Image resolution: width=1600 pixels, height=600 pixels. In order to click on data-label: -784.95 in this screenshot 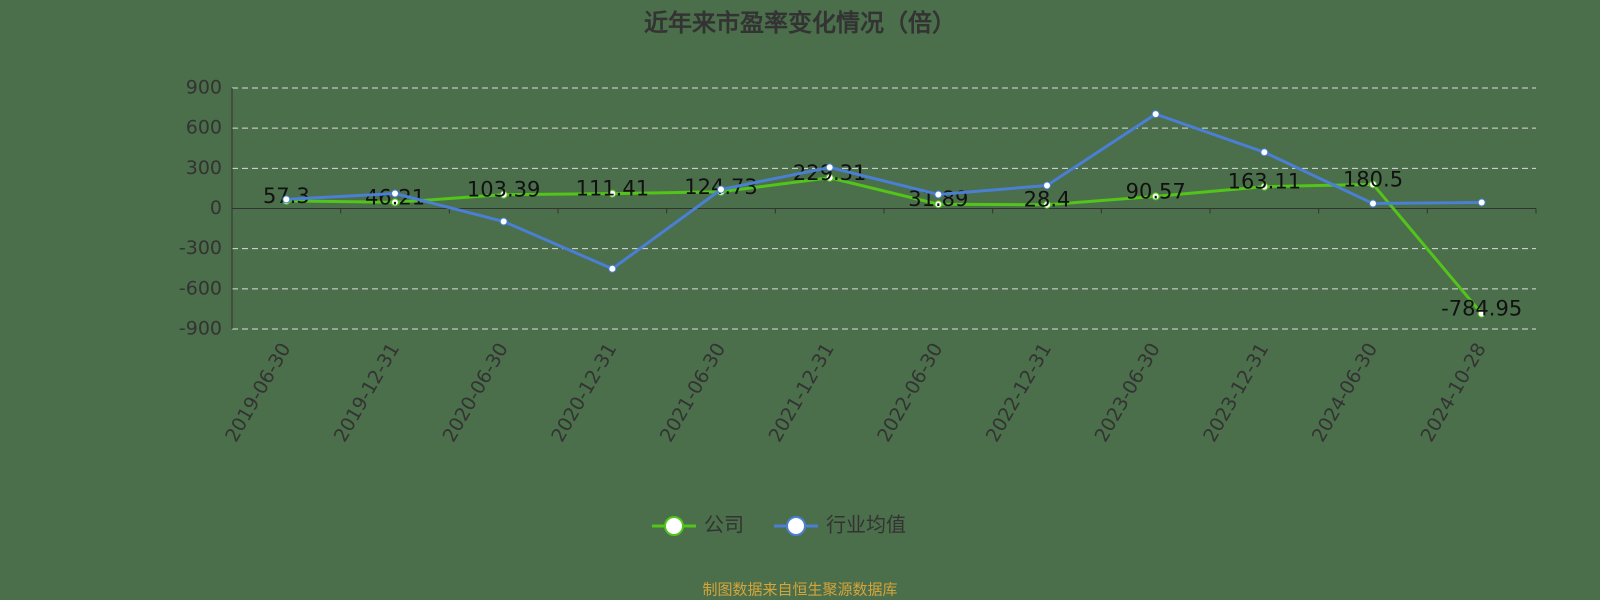, I will do `click(1481, 309)`.